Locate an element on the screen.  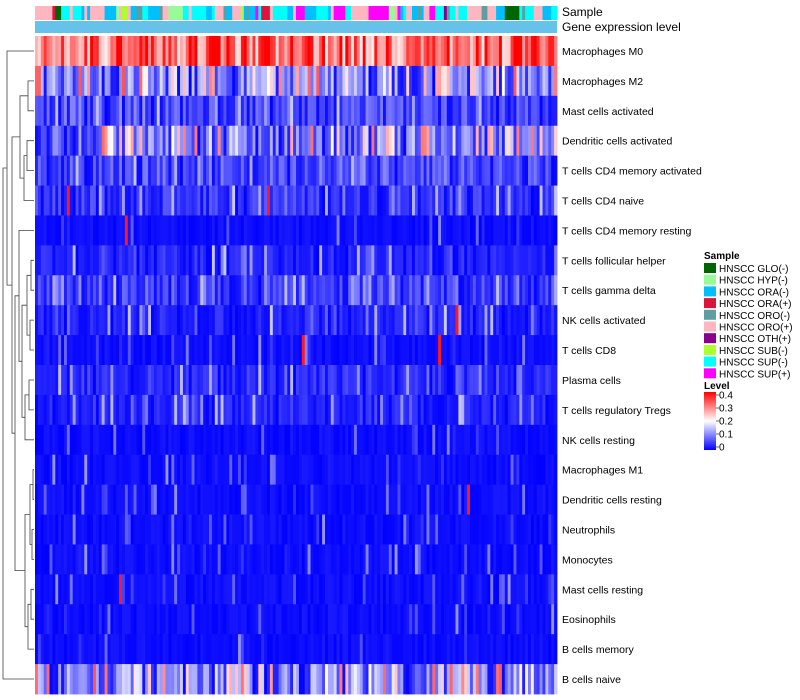
row-label: T cells CD8 is located at coordinates (589, 351).